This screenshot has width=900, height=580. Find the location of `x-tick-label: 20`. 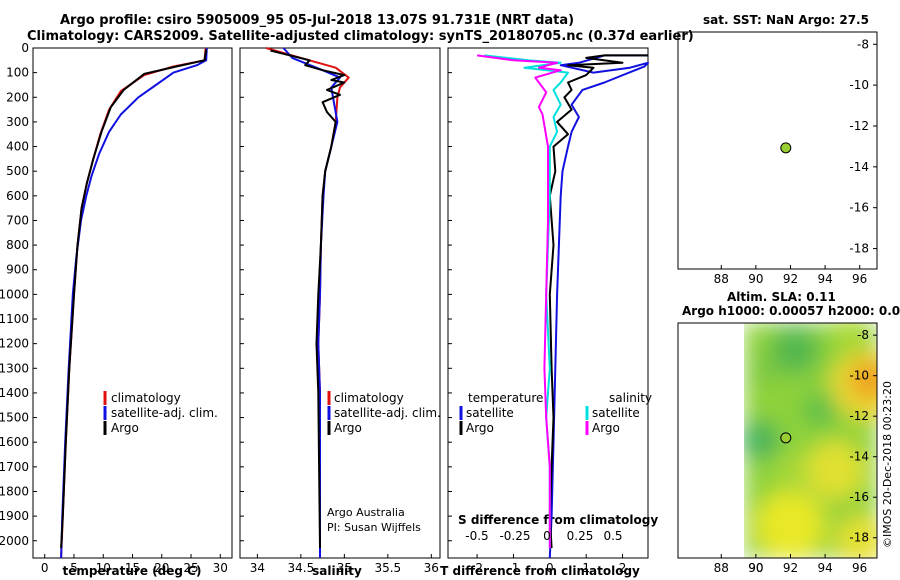

x-tick-label: 20 is located at coordinates (161, 568).